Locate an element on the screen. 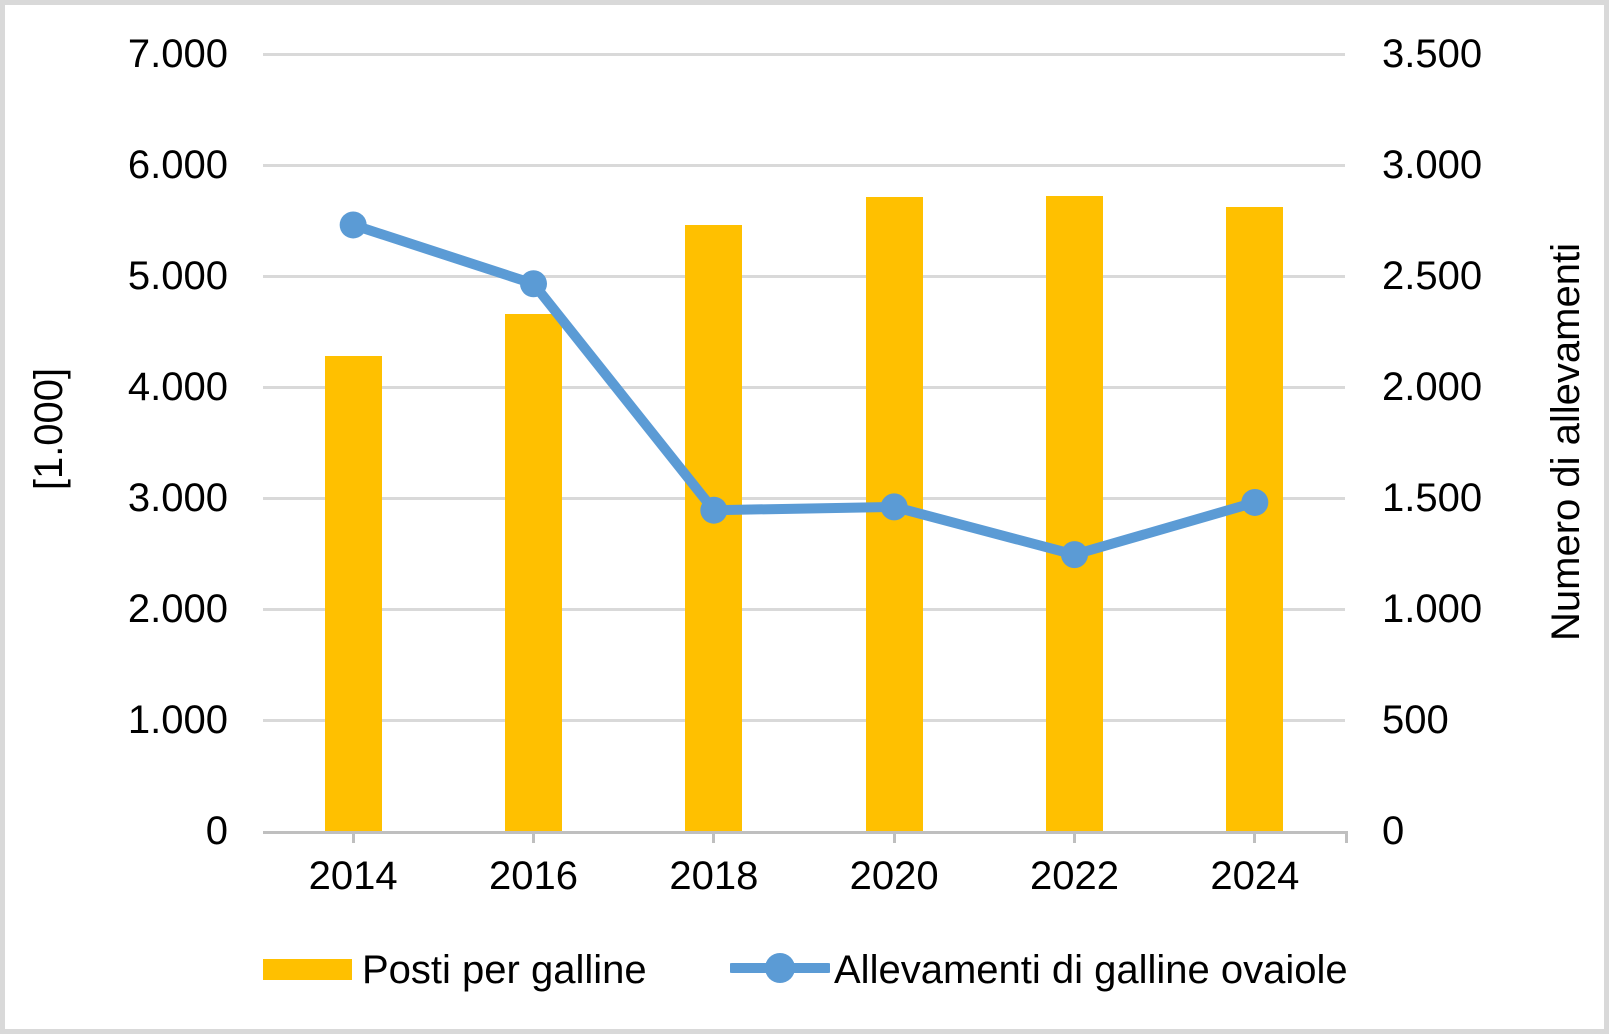 This screenshot has height=1034, width=1609. x-axis-label-2020: 2020 is located at coordinates (894, 876).